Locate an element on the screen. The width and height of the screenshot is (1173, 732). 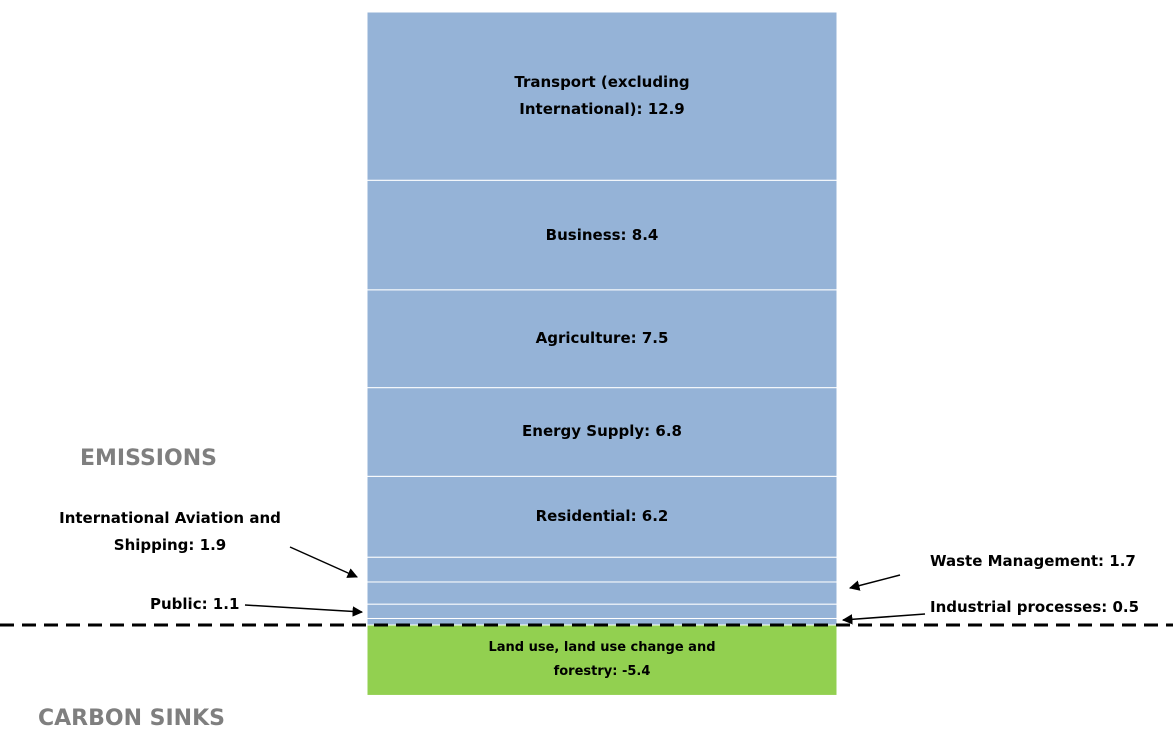
data-label: Business: 8.4 is located at coordinates (602, 234).